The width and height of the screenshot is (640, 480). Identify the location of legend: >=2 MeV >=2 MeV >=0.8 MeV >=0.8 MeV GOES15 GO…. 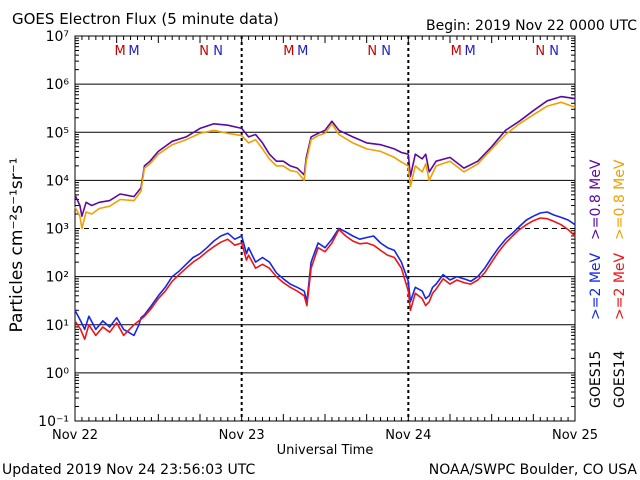
(608, 283).